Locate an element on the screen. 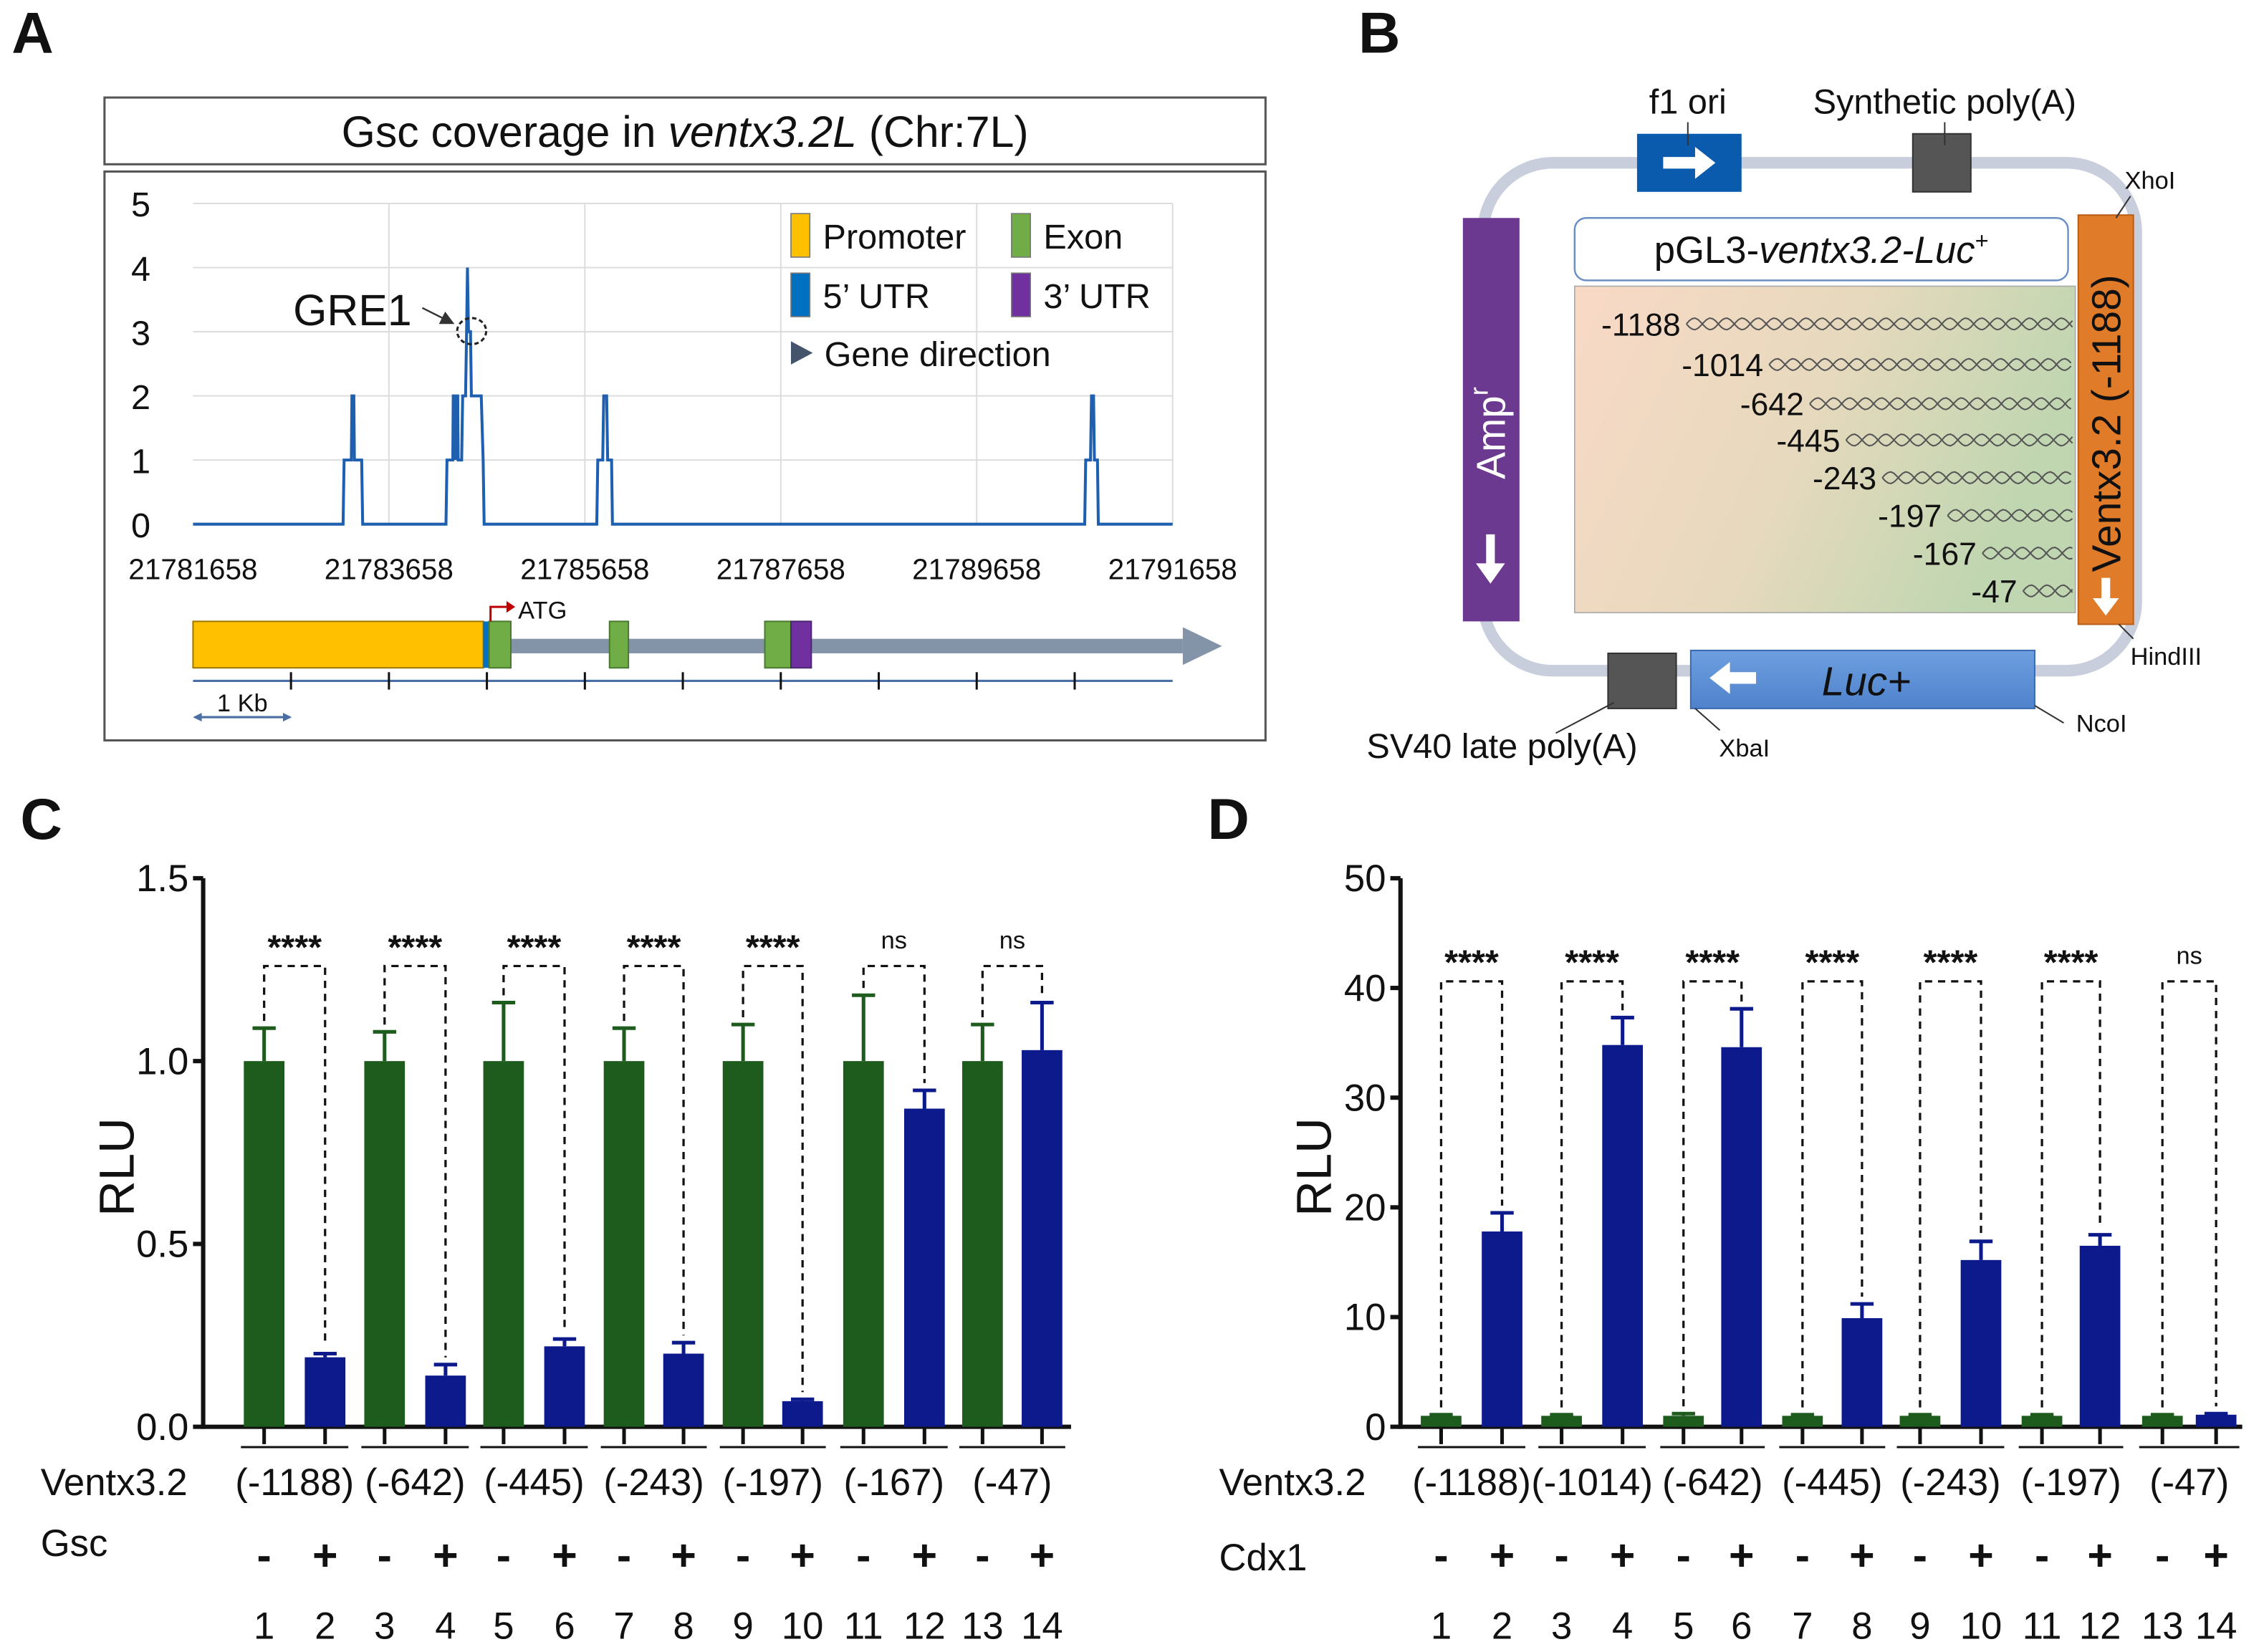 The width and height of the screenshot is (2264, 1652). significance-label: ns is located at coordinates (894, 941).